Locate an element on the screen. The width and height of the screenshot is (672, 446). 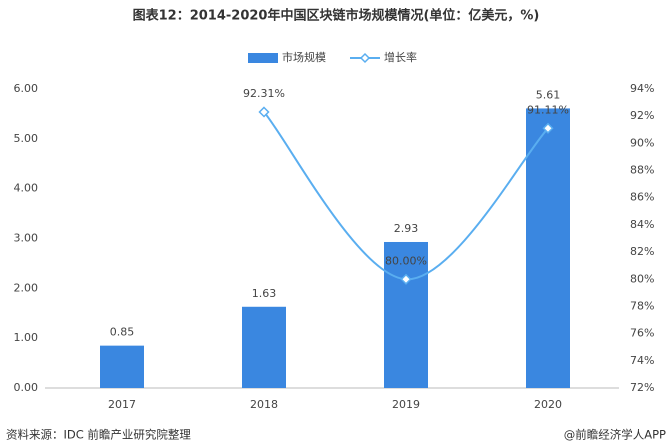
y2-tick-label: 80% is located at coordinates (642, 278).